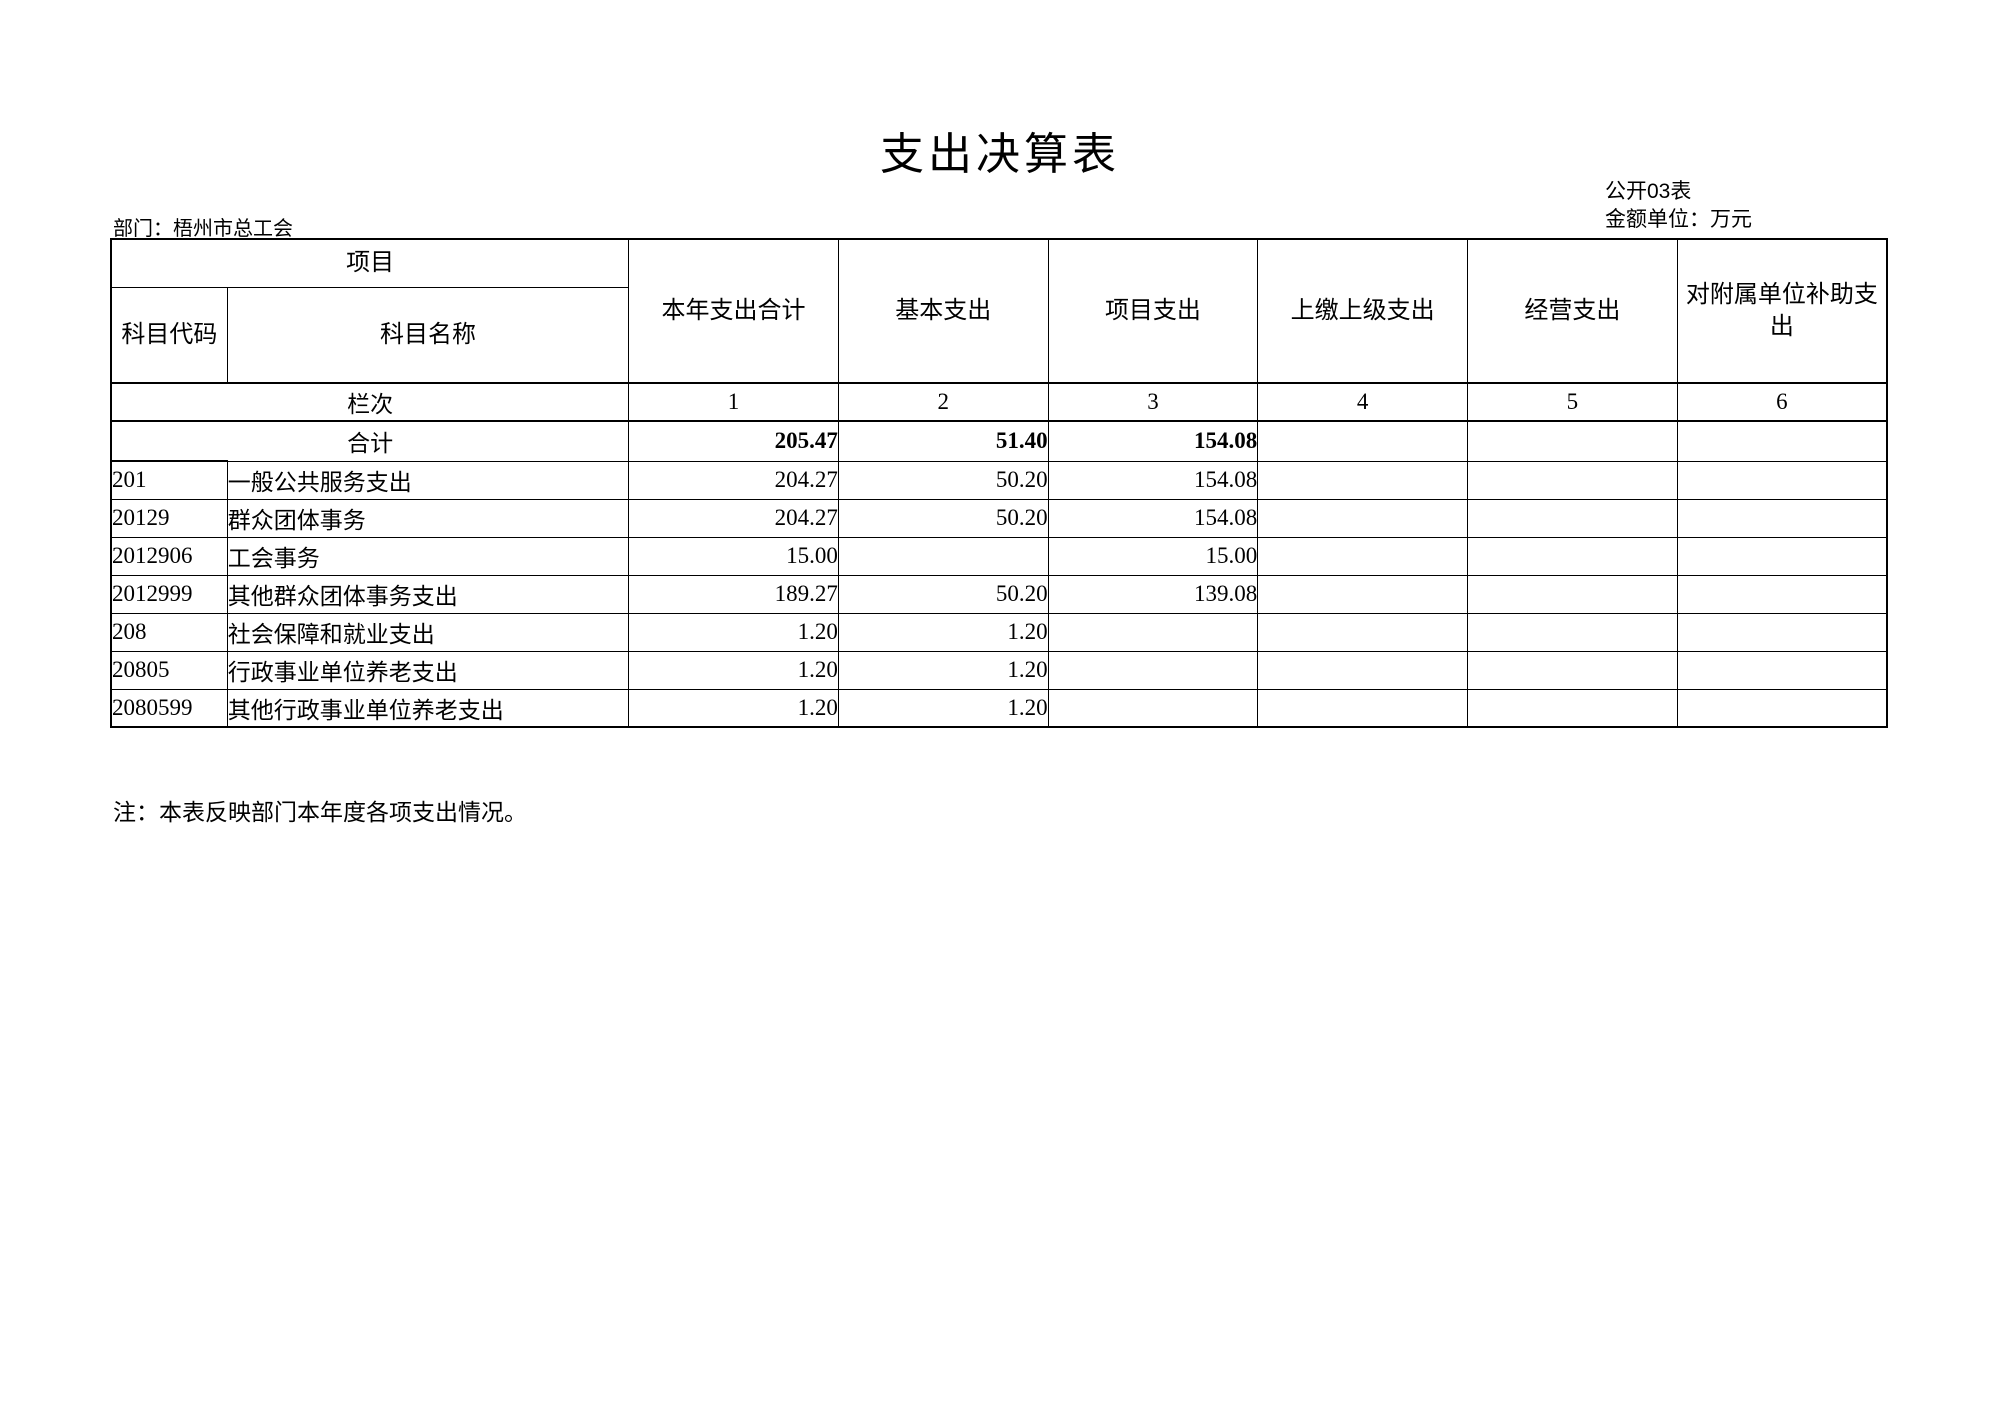  I want to click on table-row: 2080599 其他行政事业单位养老支出 1.20 1.20, so click(998, 708).